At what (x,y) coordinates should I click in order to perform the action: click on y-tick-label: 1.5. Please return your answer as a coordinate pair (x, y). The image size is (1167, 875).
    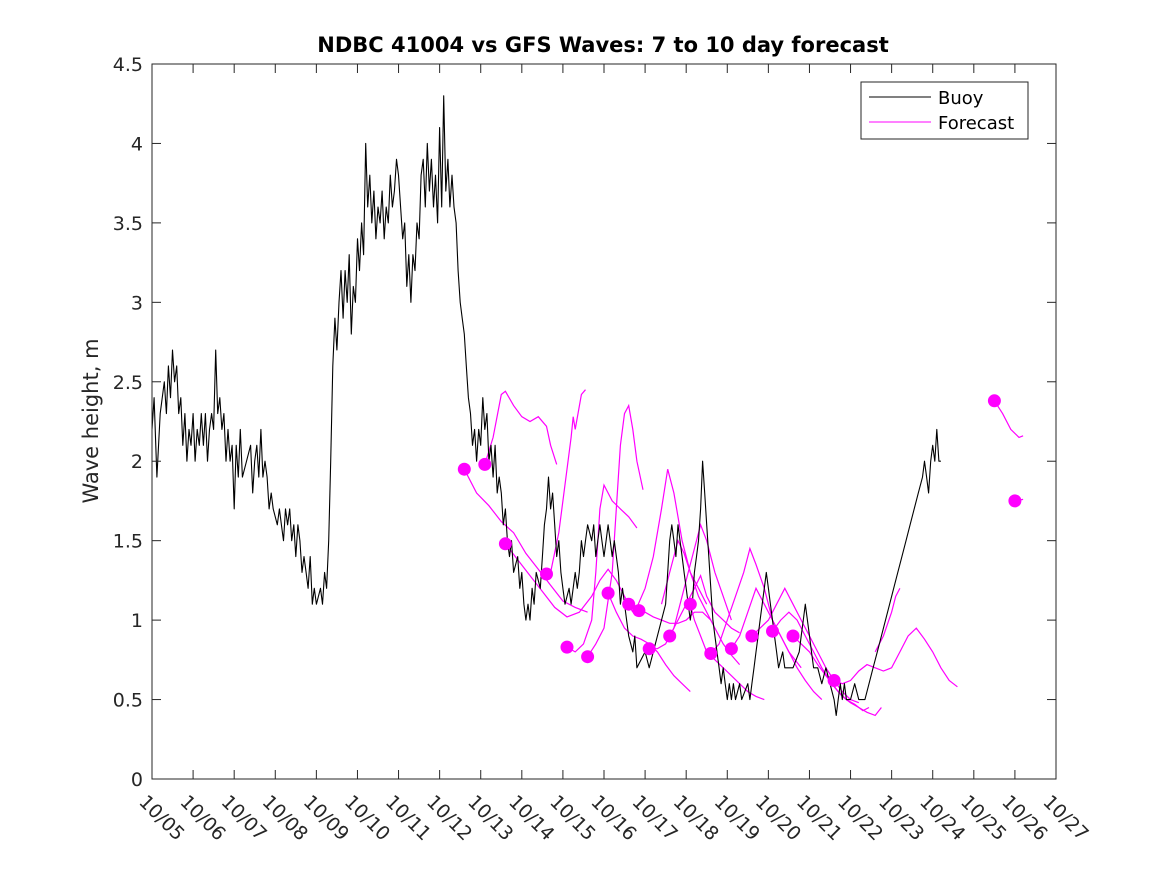
    Looking at the image, I should click on (128, 542).